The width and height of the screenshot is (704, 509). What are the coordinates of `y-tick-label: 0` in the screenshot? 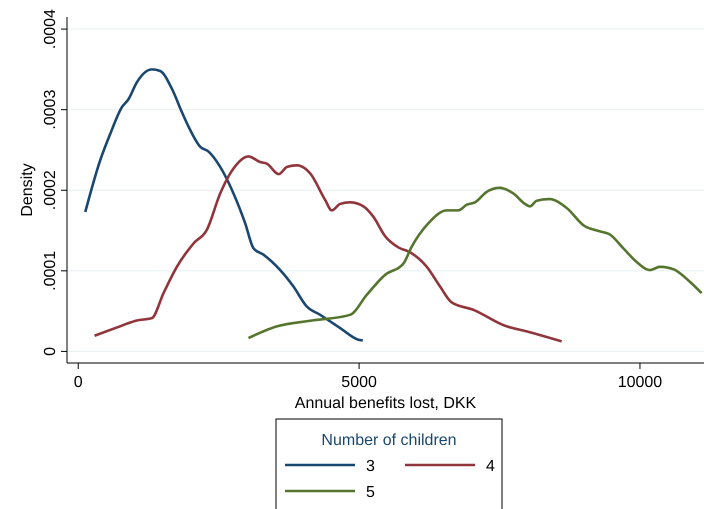 It's located at (50, 351).